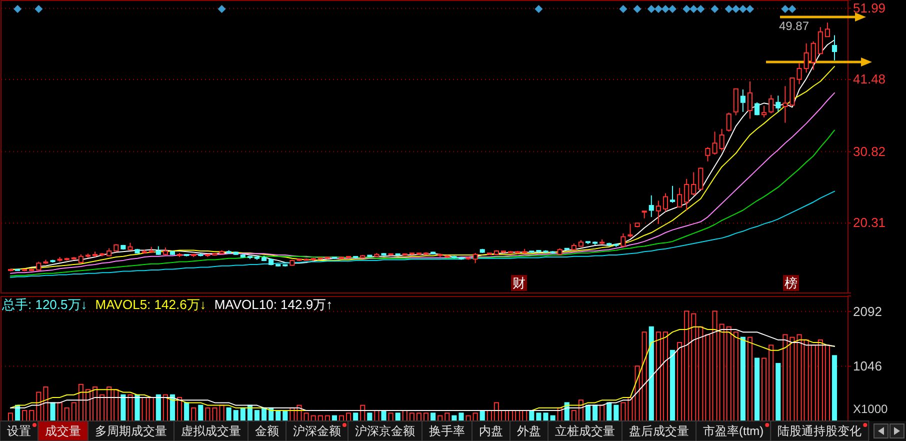  Describe the element at coordinates (585, 431) in the screenshot. I see `text: 立桩成交量` at that location.